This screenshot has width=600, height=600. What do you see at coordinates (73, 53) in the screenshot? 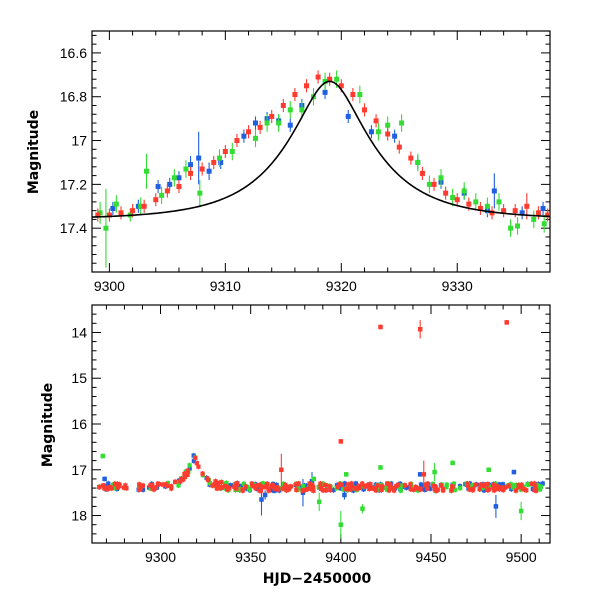
I see `y-tick-label: 16.6` at bounding box center [73, 53].